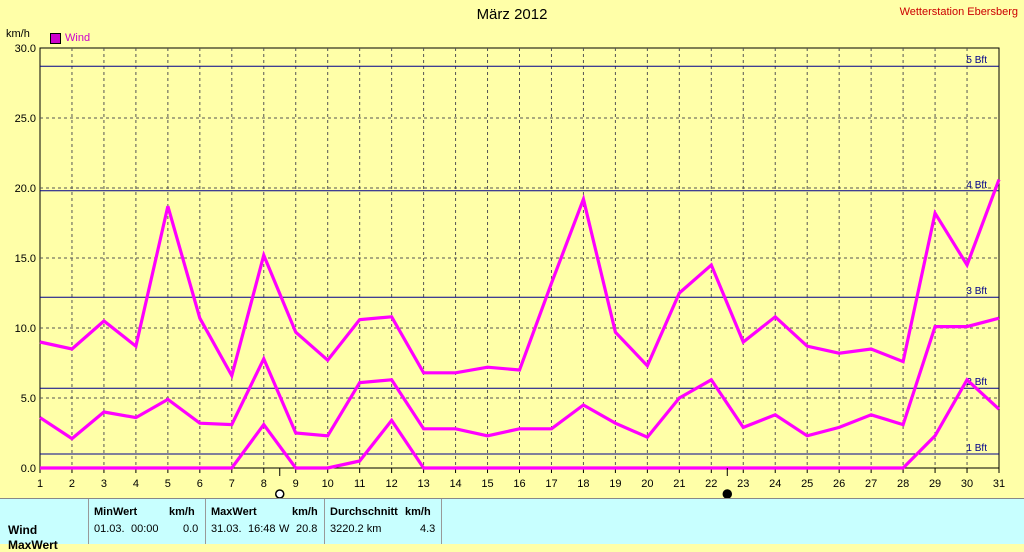  Describe the element at coordinates (191, 529) in the screenshot. I see `min-value: 0.0` at that location.